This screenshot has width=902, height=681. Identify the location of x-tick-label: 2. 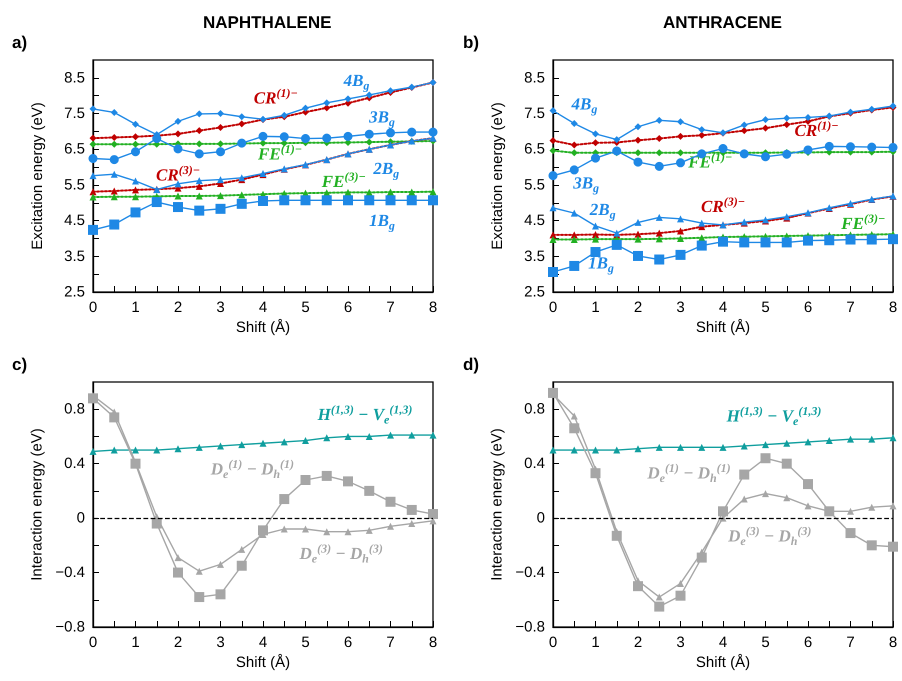
(638, 642).